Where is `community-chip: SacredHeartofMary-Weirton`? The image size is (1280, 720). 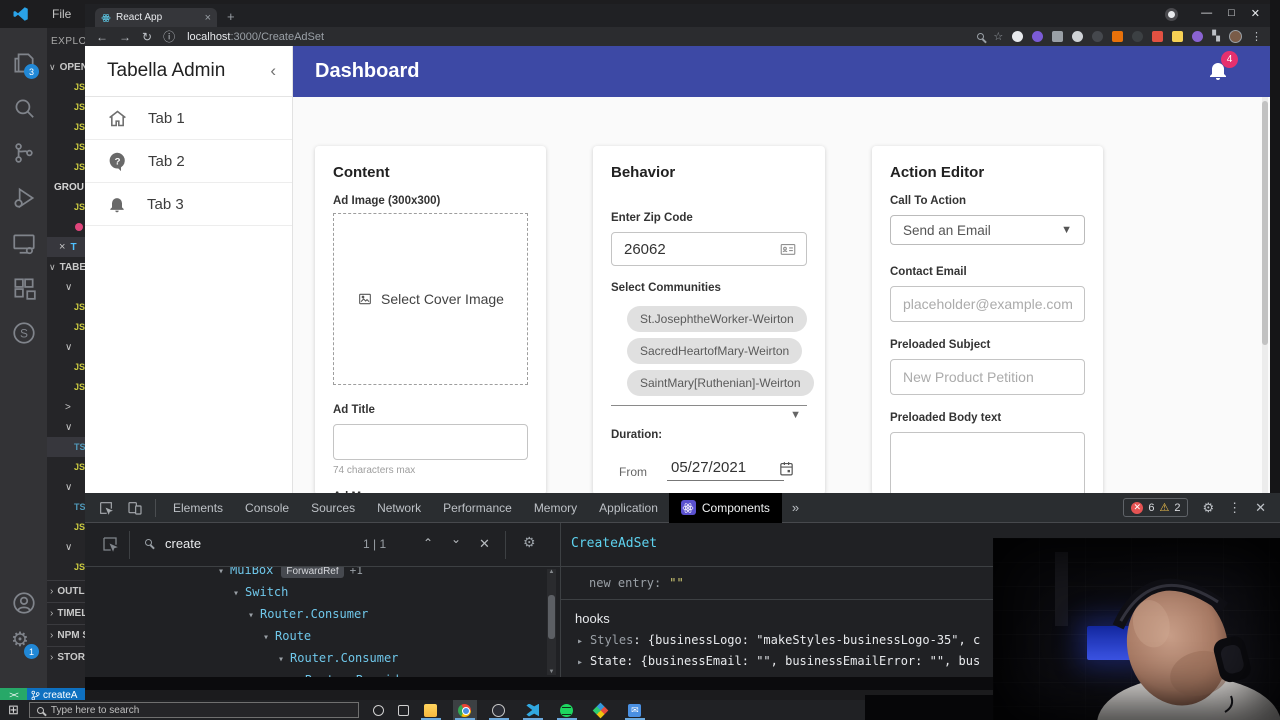
community-chip: SacredHeartofMary-Weirton is located at coordinates (715, 351).